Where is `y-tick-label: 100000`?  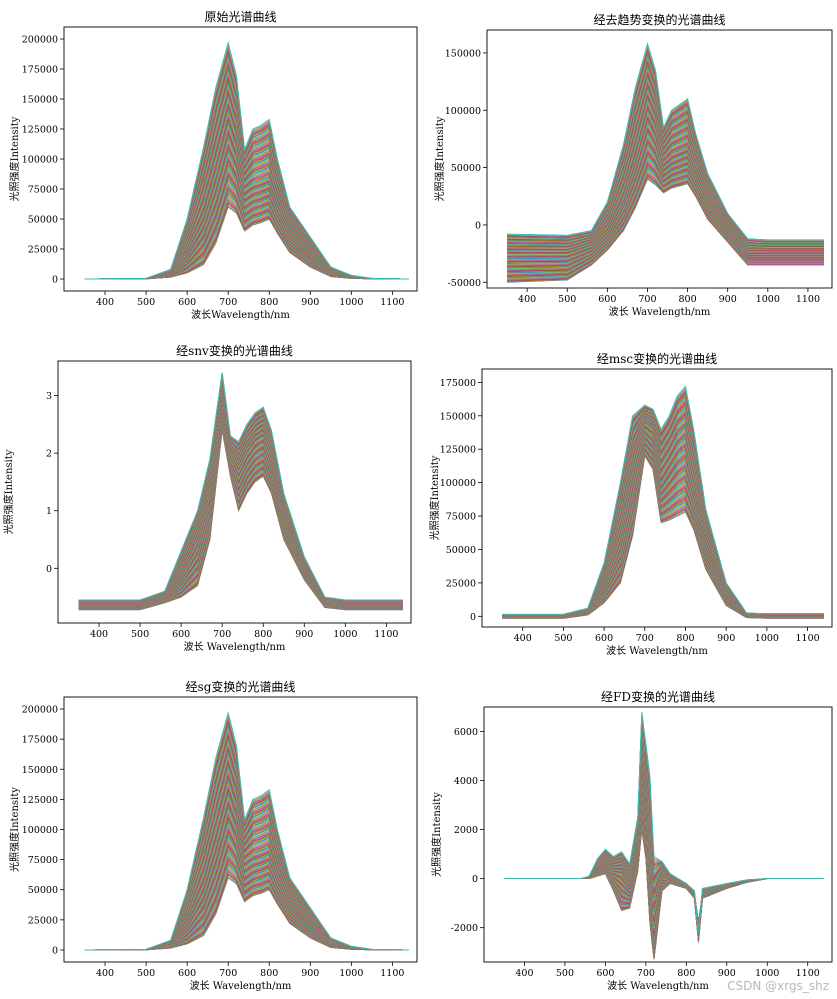 y-tick-label: 100000 is located at coordinates (40, 160).